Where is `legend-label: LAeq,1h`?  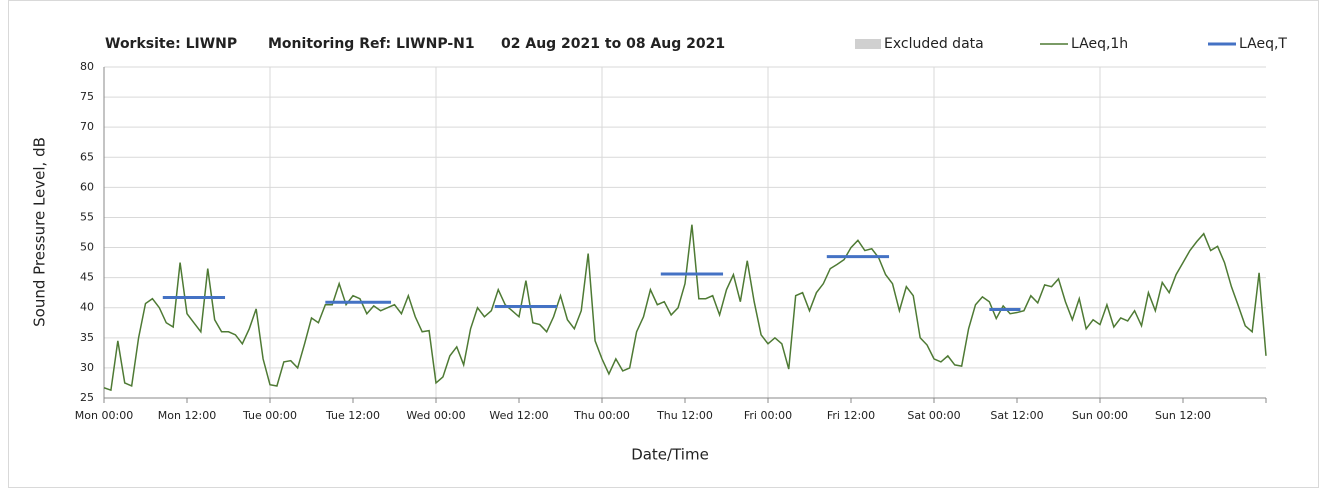 legend-label: LAeq,1h is located at coordinates (1099, 44).